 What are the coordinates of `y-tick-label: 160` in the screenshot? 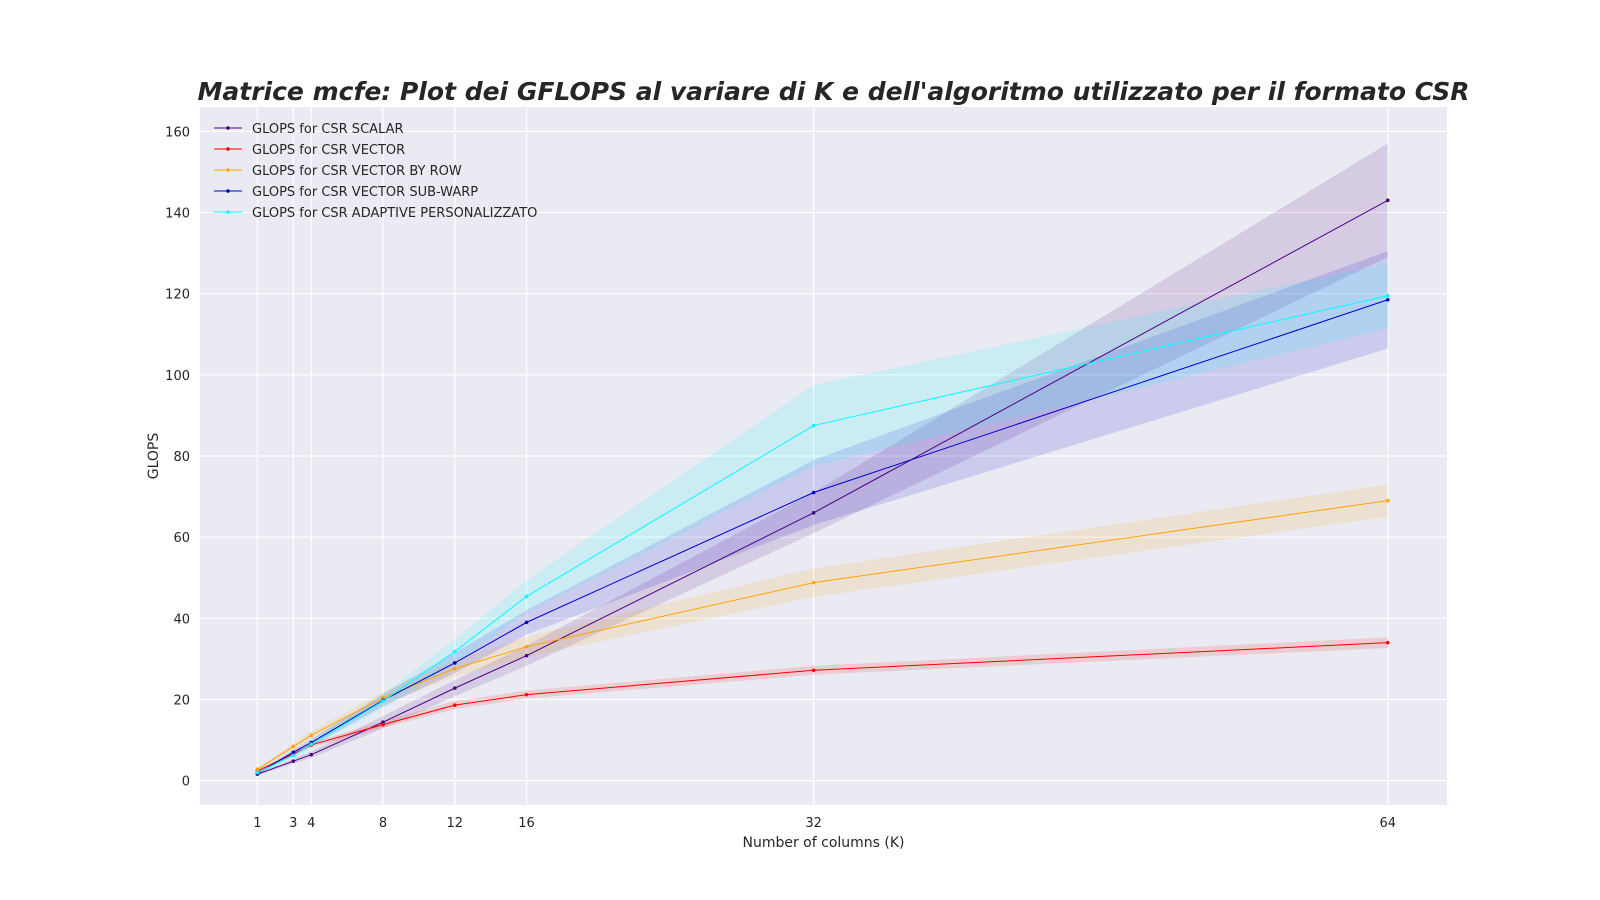 It's located at (177, 132).